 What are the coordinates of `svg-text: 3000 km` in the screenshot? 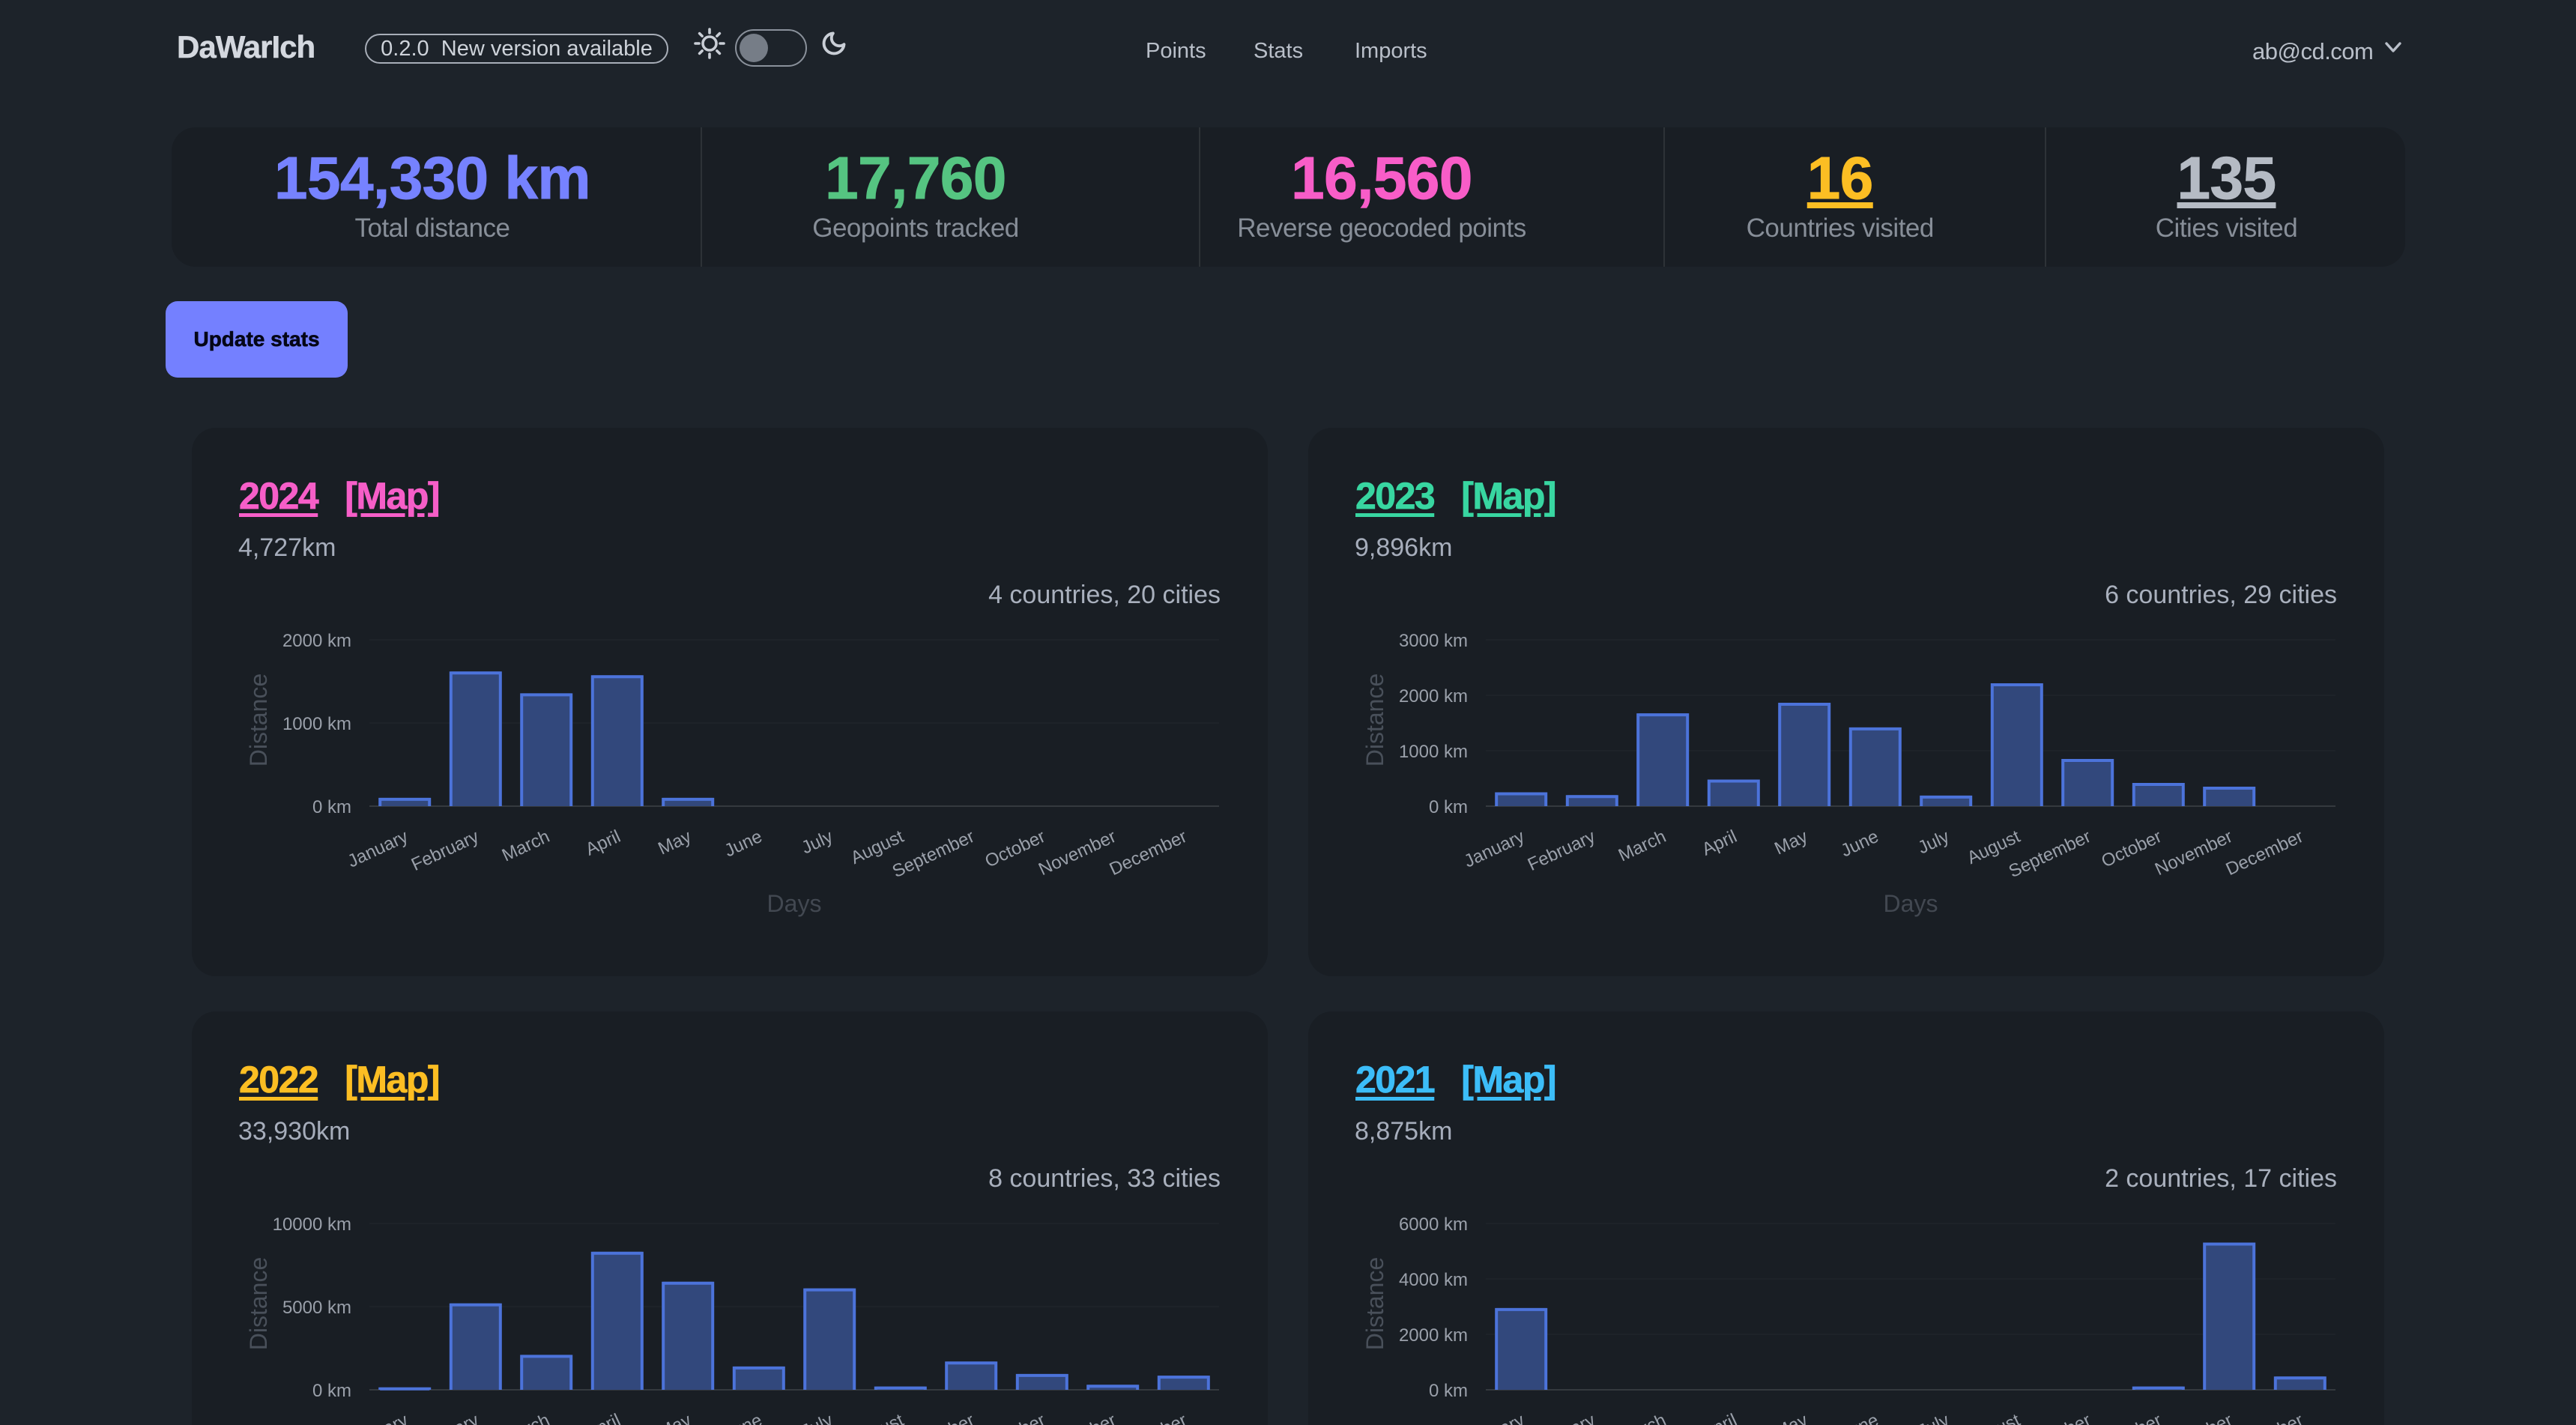 It's located at (1433, 641).